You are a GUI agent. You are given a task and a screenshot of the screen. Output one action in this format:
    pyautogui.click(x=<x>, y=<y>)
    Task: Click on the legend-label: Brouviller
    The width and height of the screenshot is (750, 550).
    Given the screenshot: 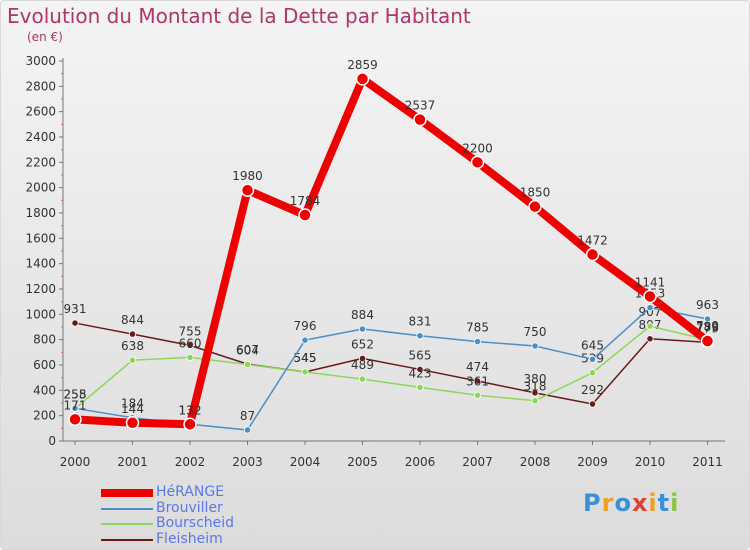 What is the action you would take?
    pyautogui.click(x=189, y=507)
    